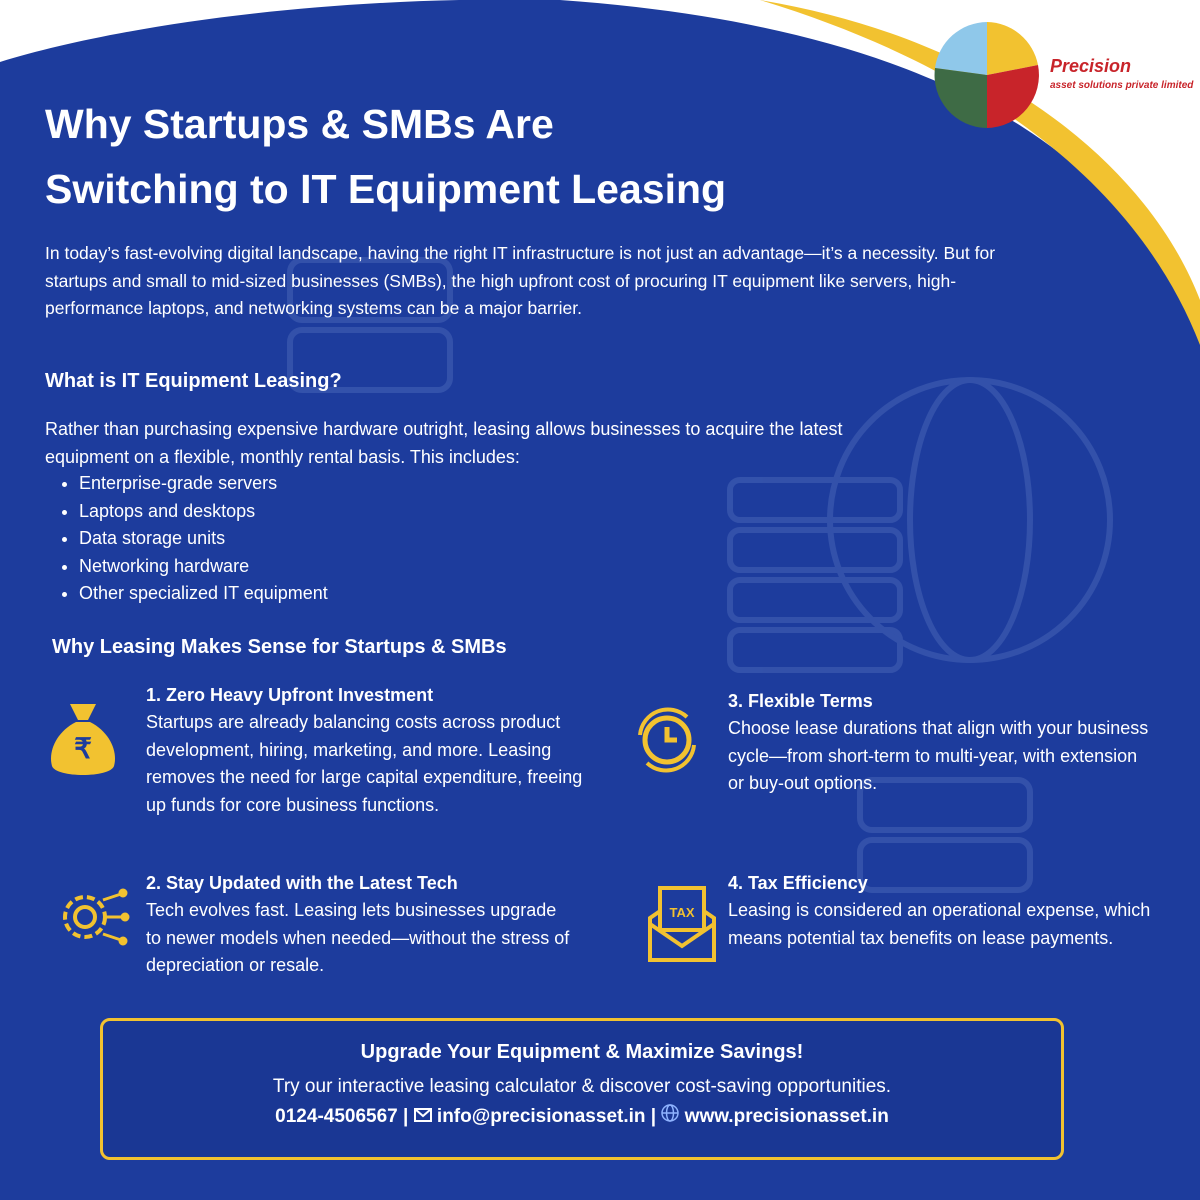 Image resolution: width=1200 pixels, height=1200 pixels. I want to click on list-item: Data storage units, so click(203, 539).